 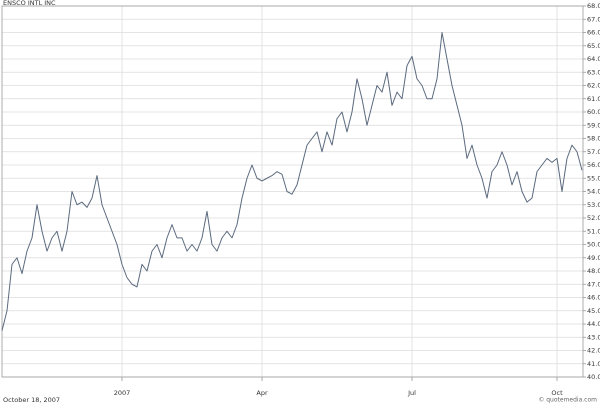 What do you see at coordinates (593, 125) in the screenshot?
I see `y-tick-label: 59.00` at bounding box center [593, 125].